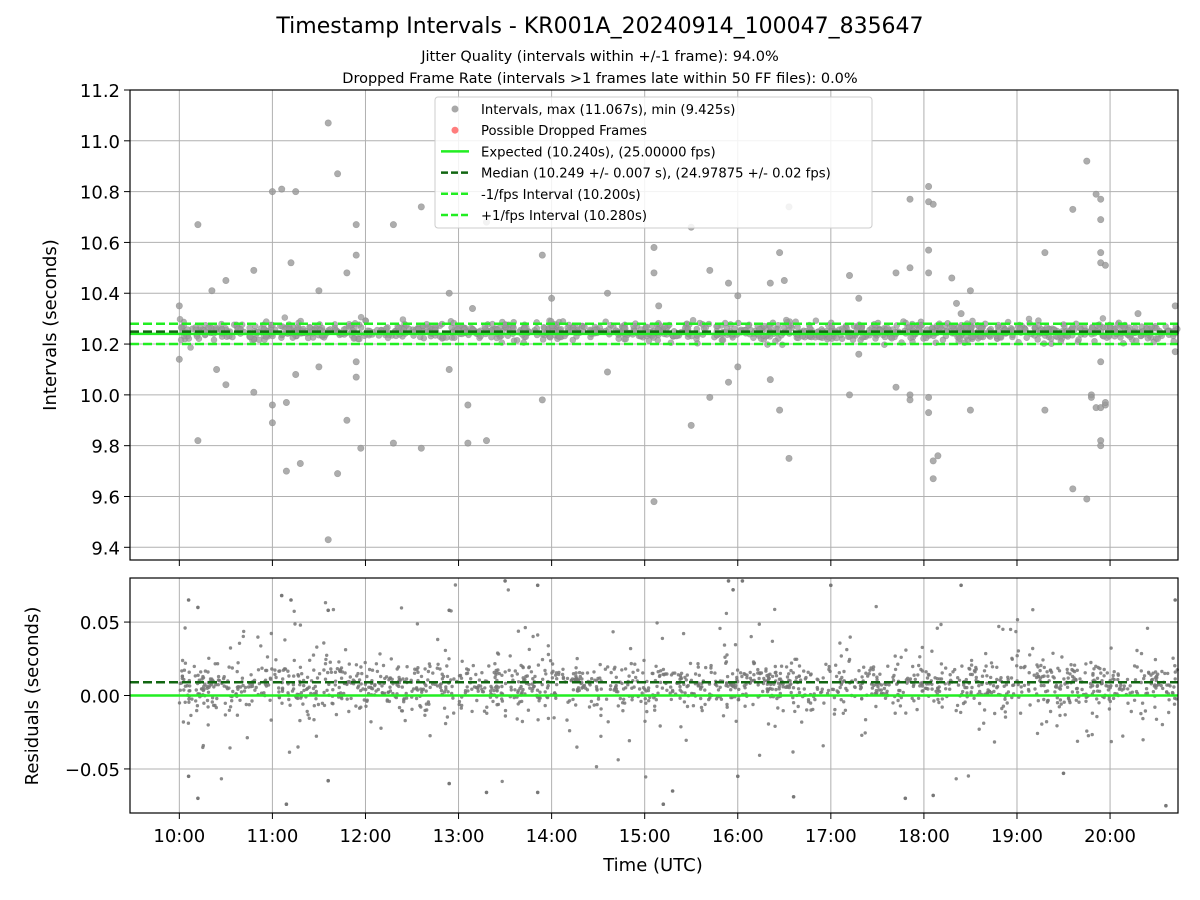 The width and height of the screenshot is (1200, 900). Describe the element at coordinates (100, 345) in the screenshot. I see `y-tick-label: 10.2` at that location.